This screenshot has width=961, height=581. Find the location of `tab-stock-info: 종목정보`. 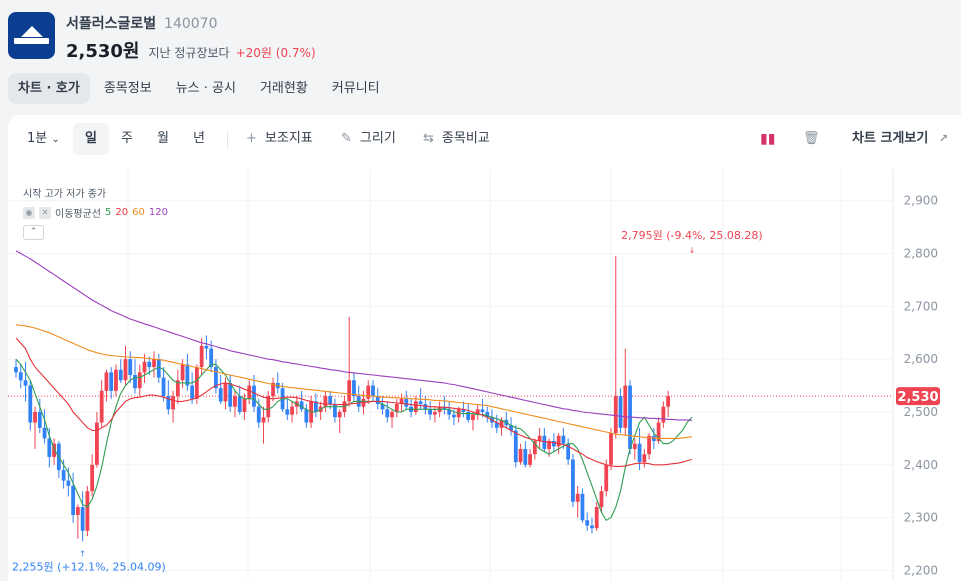

tab-stock-info: 종목정보 is located at coordinates (127, 88).